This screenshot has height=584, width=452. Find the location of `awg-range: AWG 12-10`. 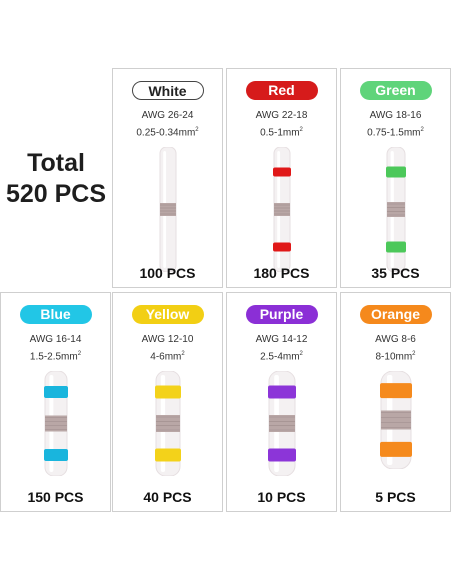

awg-range: AWG 12-10 is located at coordinates (167, 339).